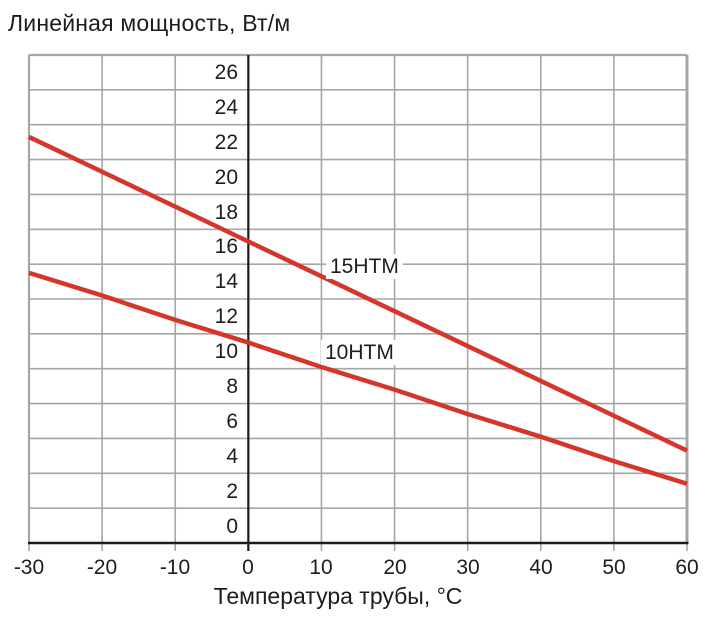 This screenshot has height=644, width=716. What do you see at coordinates (321, 567) in the screenshot?
I see `x-tick-label: 10` at bounding box center [321, 567].